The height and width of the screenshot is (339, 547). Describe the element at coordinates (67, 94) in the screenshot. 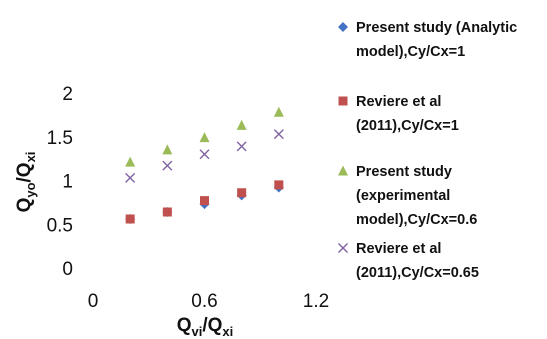

I see `y-tick-label: 2` at that location.